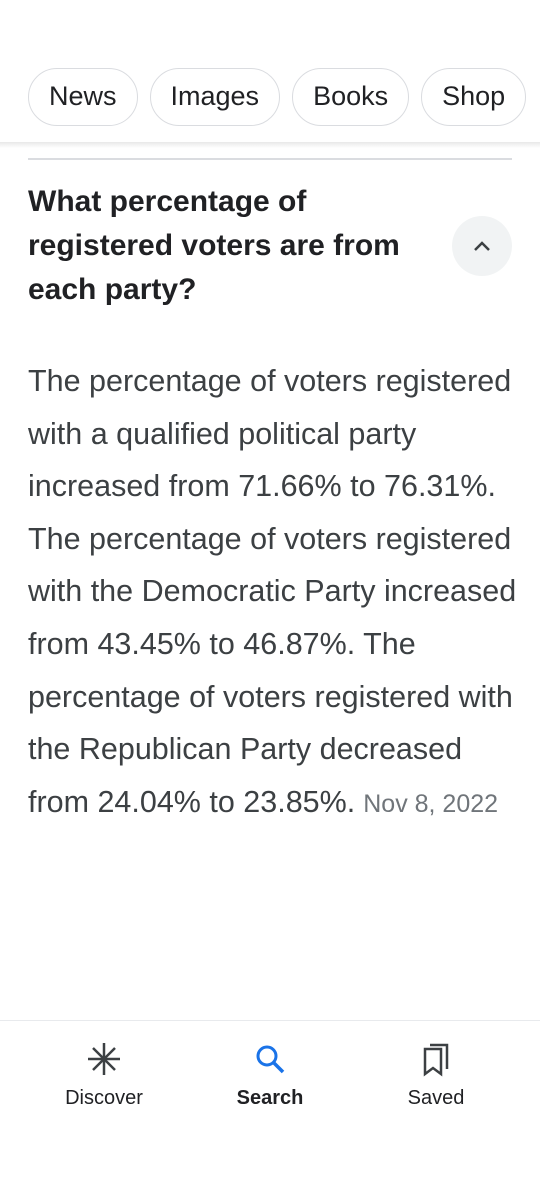  What do you see at coordinates (431, 803) in the screenshot?
I see `answer-date: Nov 8, 2022` at bounding box center [431, 803].